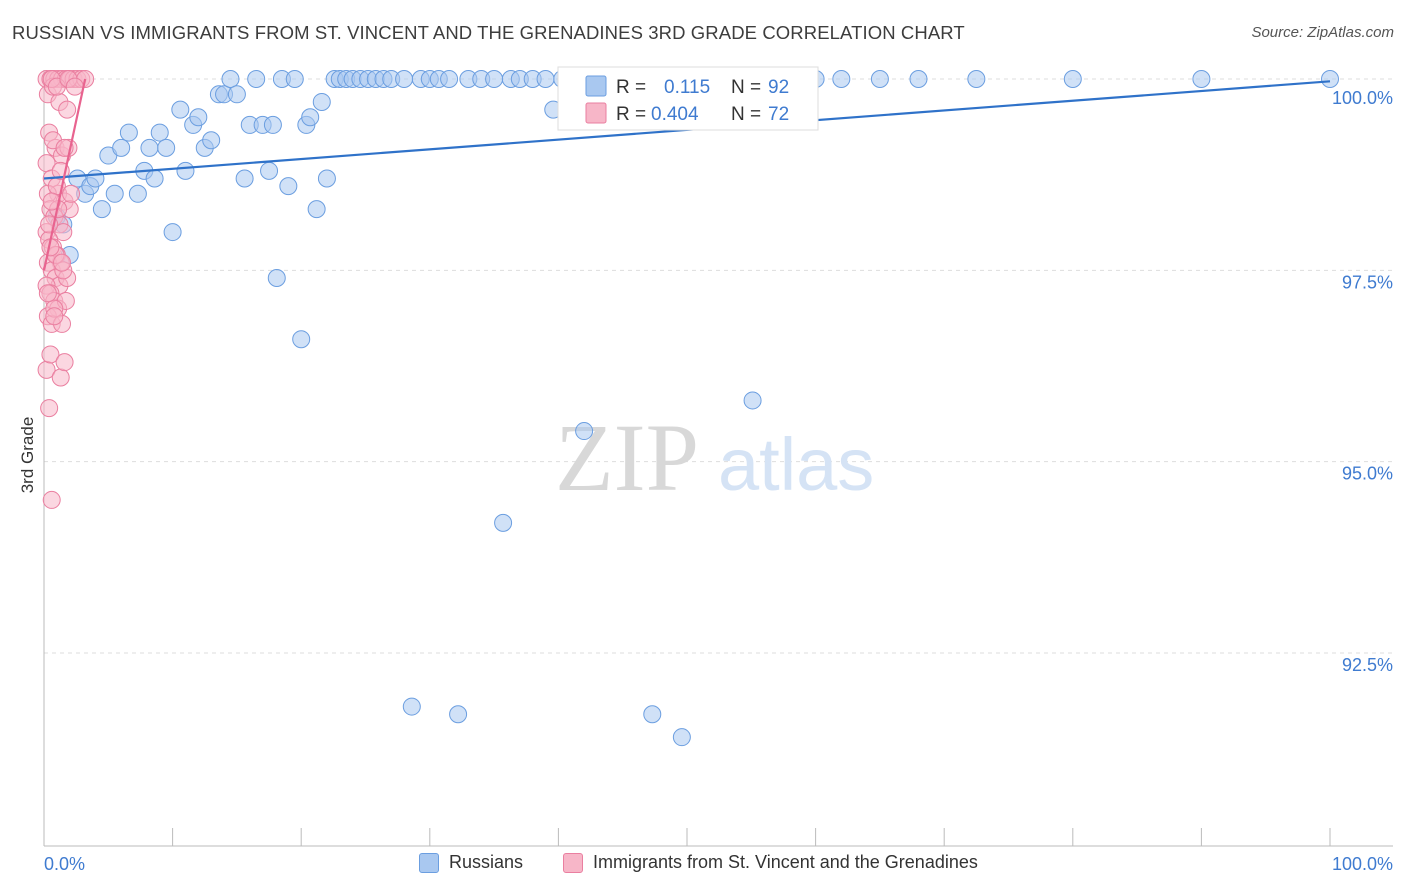 This screenshot has height=892, width=1406. I want to click on legend-r-label-1: R =, so click(631, 87).